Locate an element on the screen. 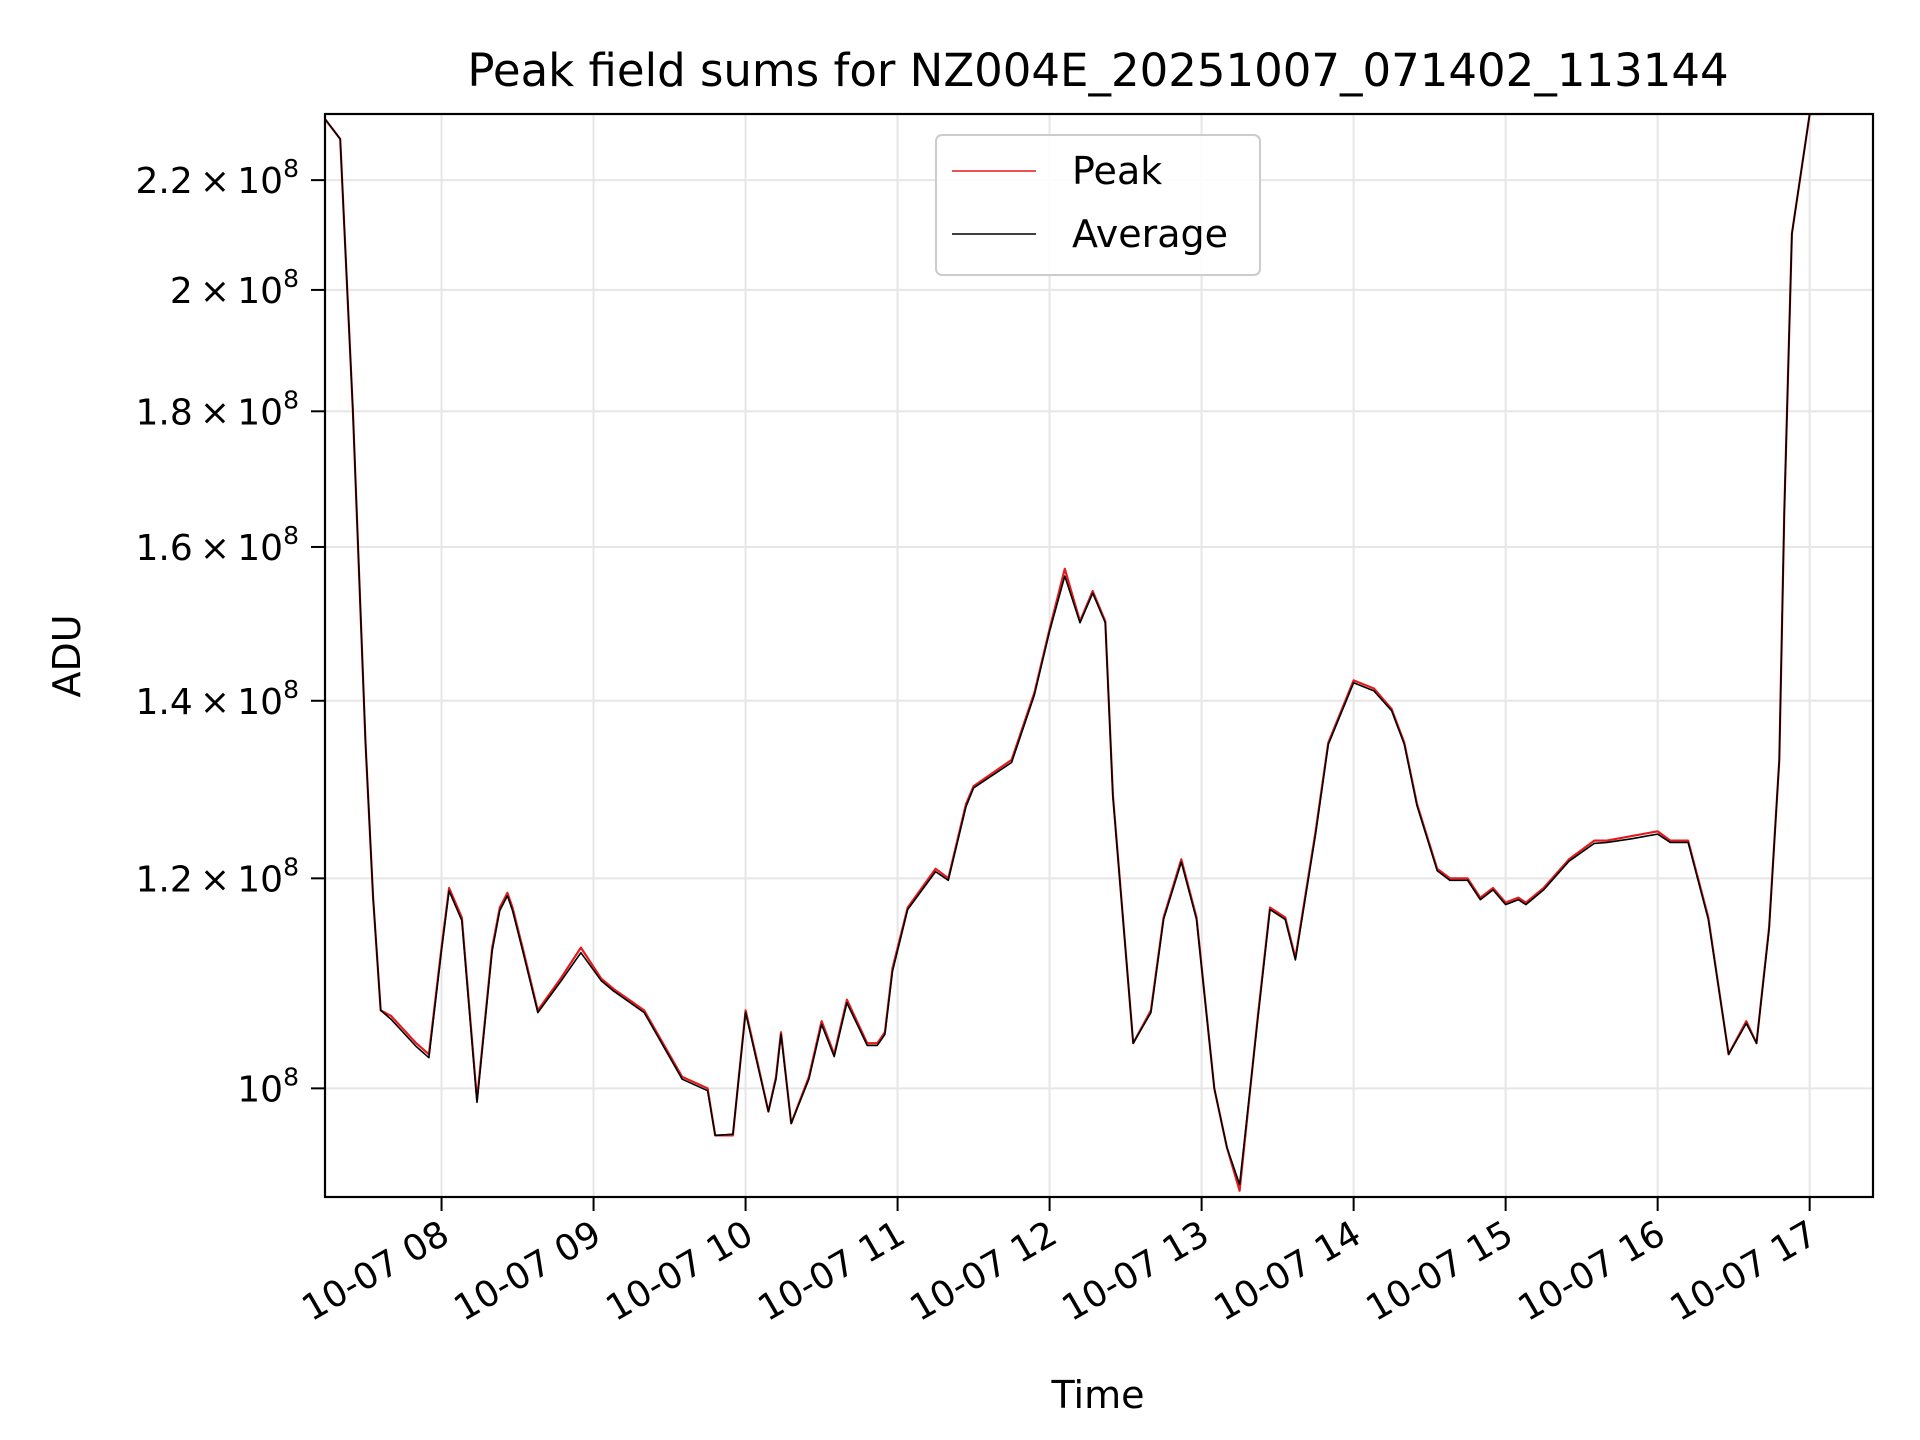 This screenshot has width=1920, height=1440. y-tick-label: 1.8 × 108 is located at coordinates (217, 409).